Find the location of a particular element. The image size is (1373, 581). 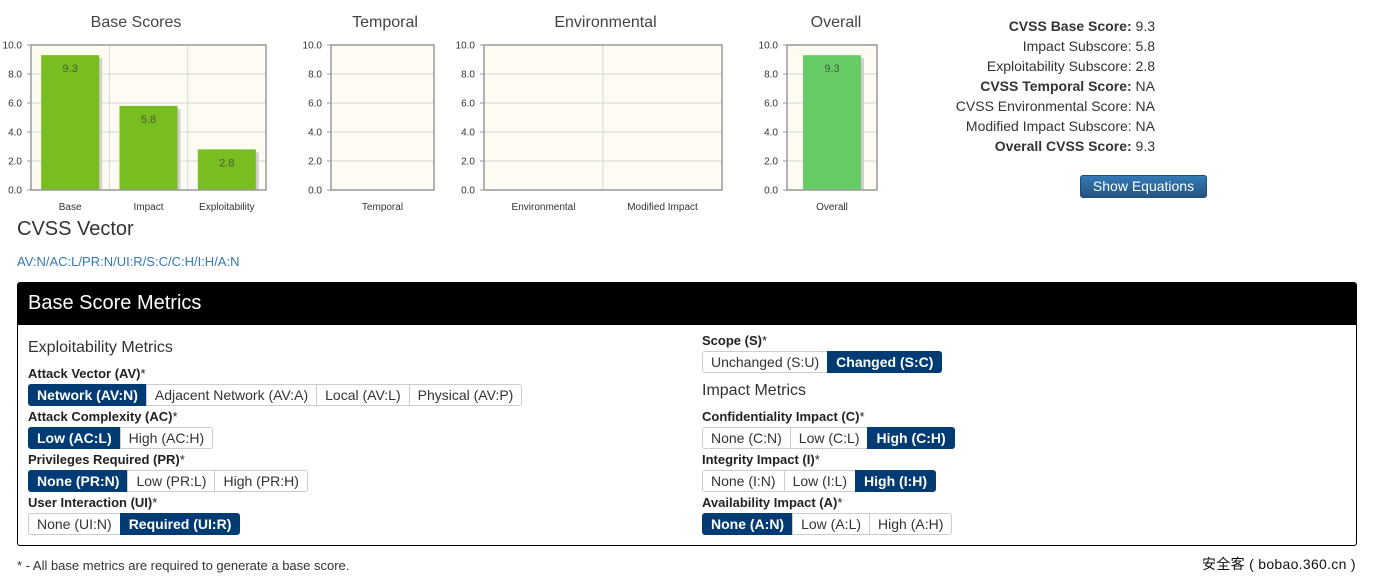

metric-label: Integrity Impact (I)* is located at coordinates (819, 460).